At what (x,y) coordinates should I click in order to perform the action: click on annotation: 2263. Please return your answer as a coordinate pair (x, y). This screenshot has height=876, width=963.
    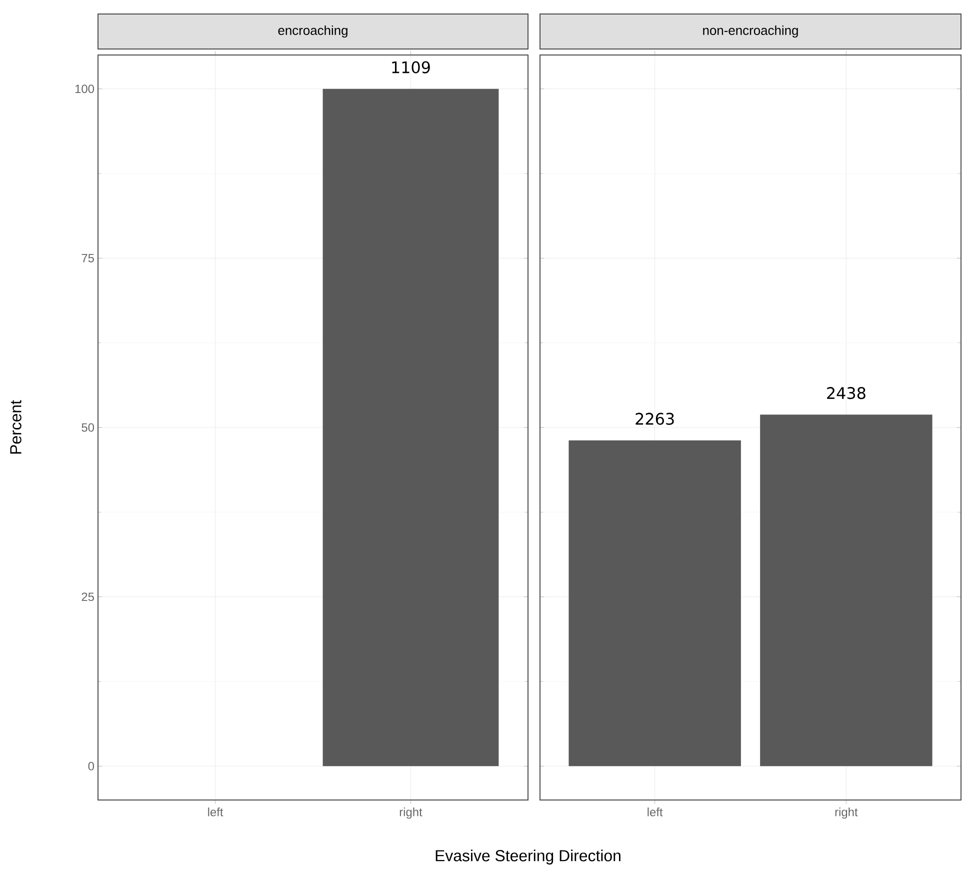
    Looking at the image, I should click on (655, 418).